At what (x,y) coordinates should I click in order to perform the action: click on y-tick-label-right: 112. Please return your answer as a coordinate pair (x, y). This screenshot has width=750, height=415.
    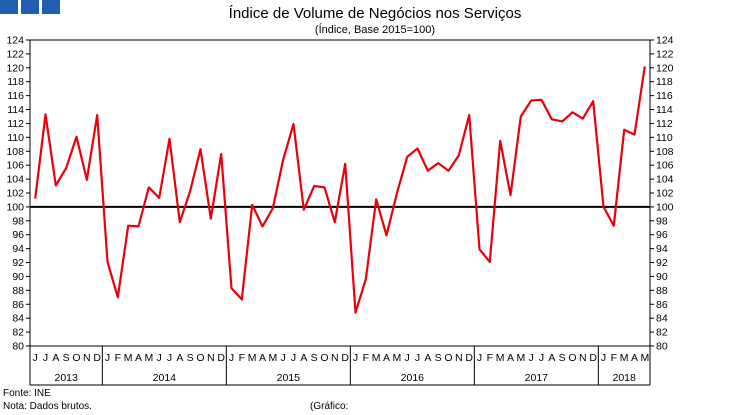
    Looking at the image, I should click on (664, 124).